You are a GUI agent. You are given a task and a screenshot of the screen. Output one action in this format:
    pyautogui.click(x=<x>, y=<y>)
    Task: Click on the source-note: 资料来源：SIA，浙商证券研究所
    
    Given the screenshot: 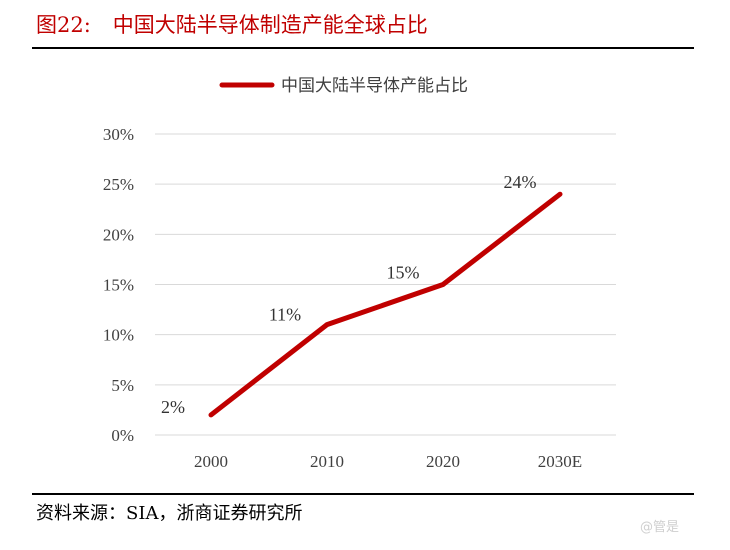 What is the action you would take?
    pyautogui.click(x=169, y=513)
    